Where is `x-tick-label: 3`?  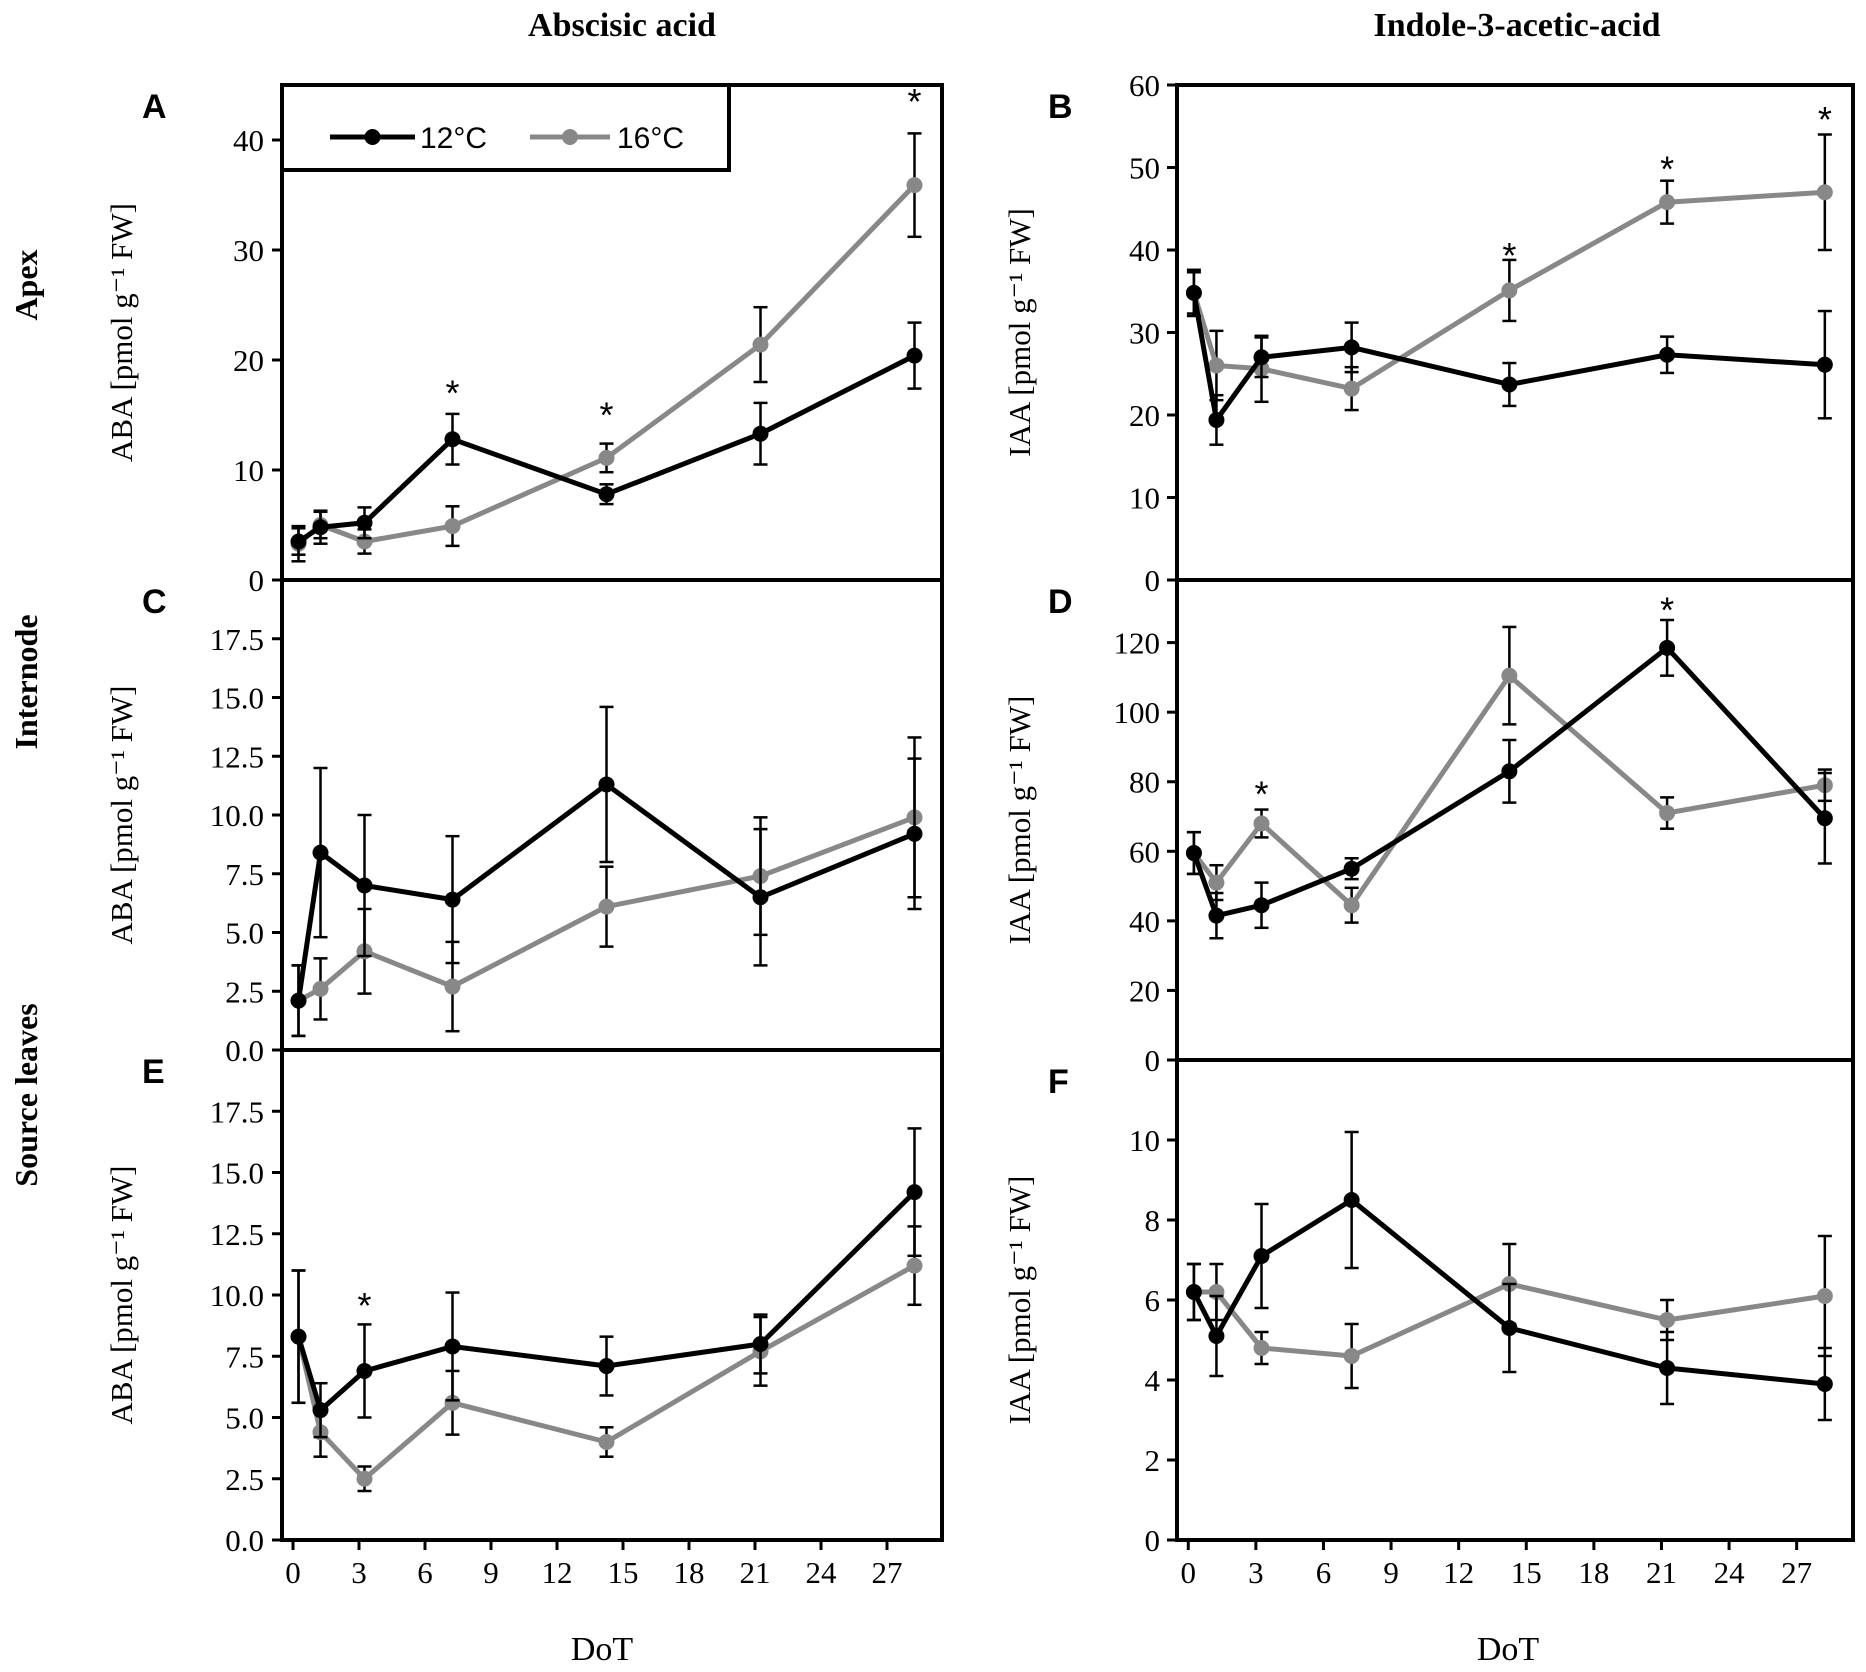
x-tick-label: 3 is located at coordinates (359, 1572).